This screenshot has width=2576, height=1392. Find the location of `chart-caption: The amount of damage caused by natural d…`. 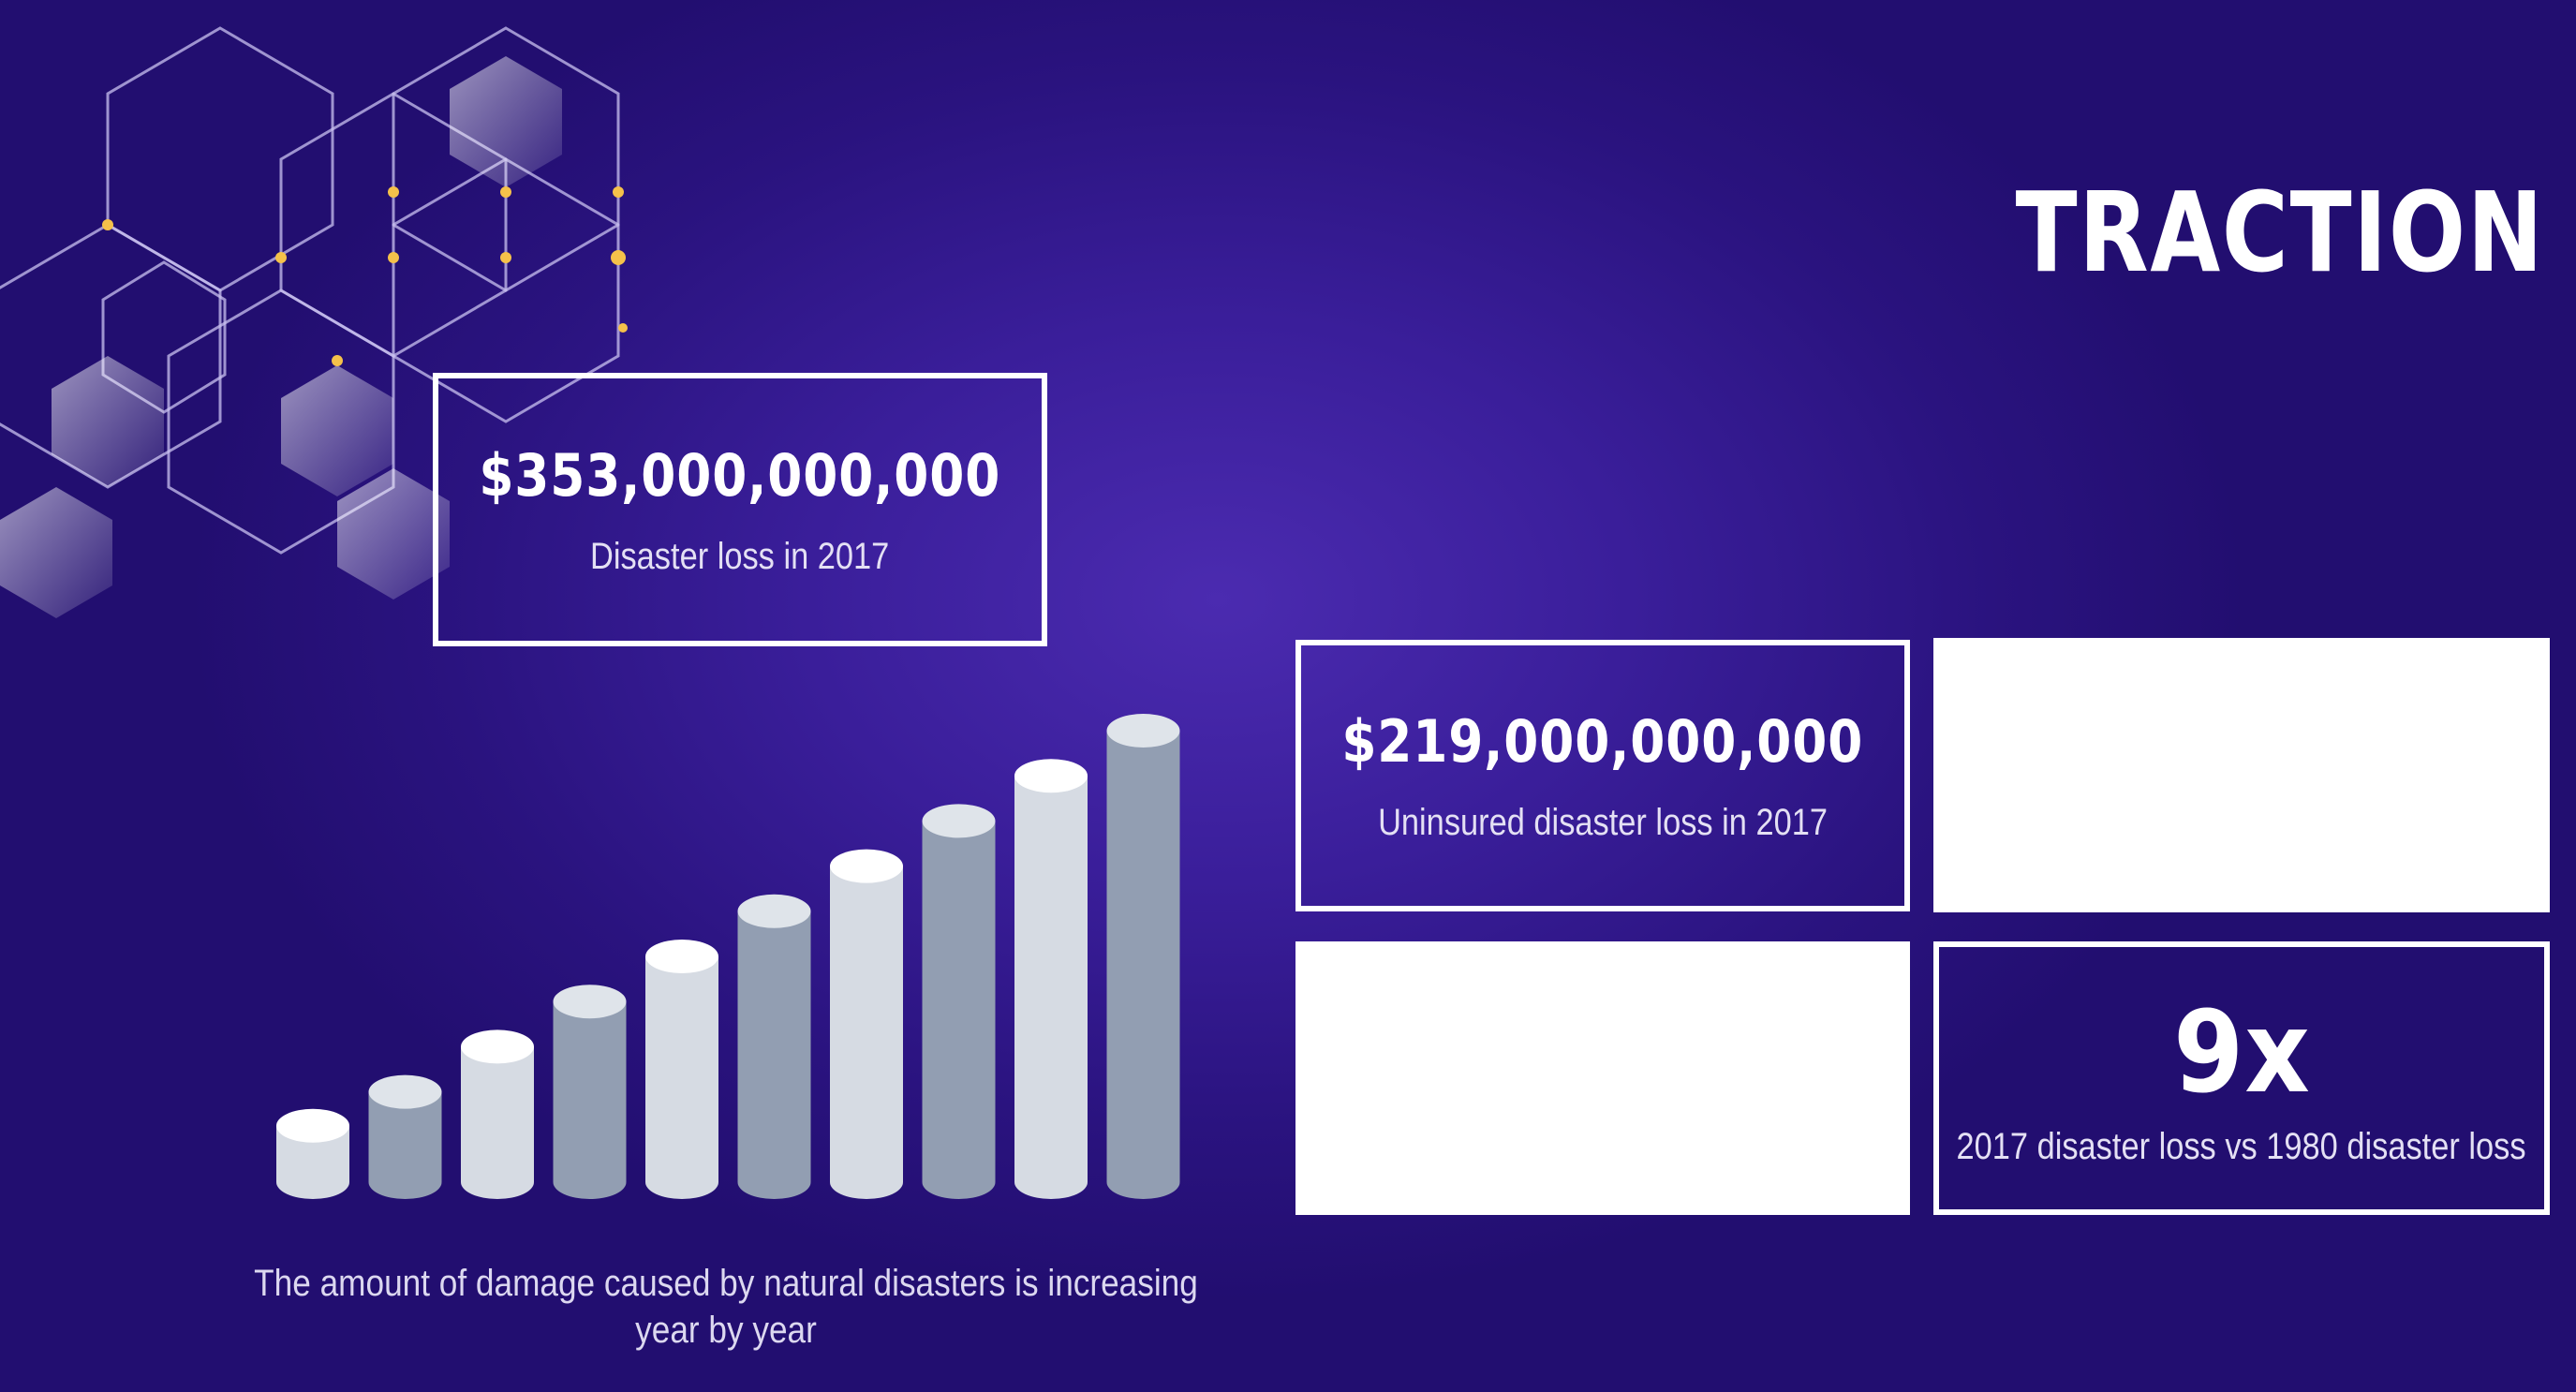

chart-caption: The amount of damage caused by natural d… is located at coordinates (726, 1307).